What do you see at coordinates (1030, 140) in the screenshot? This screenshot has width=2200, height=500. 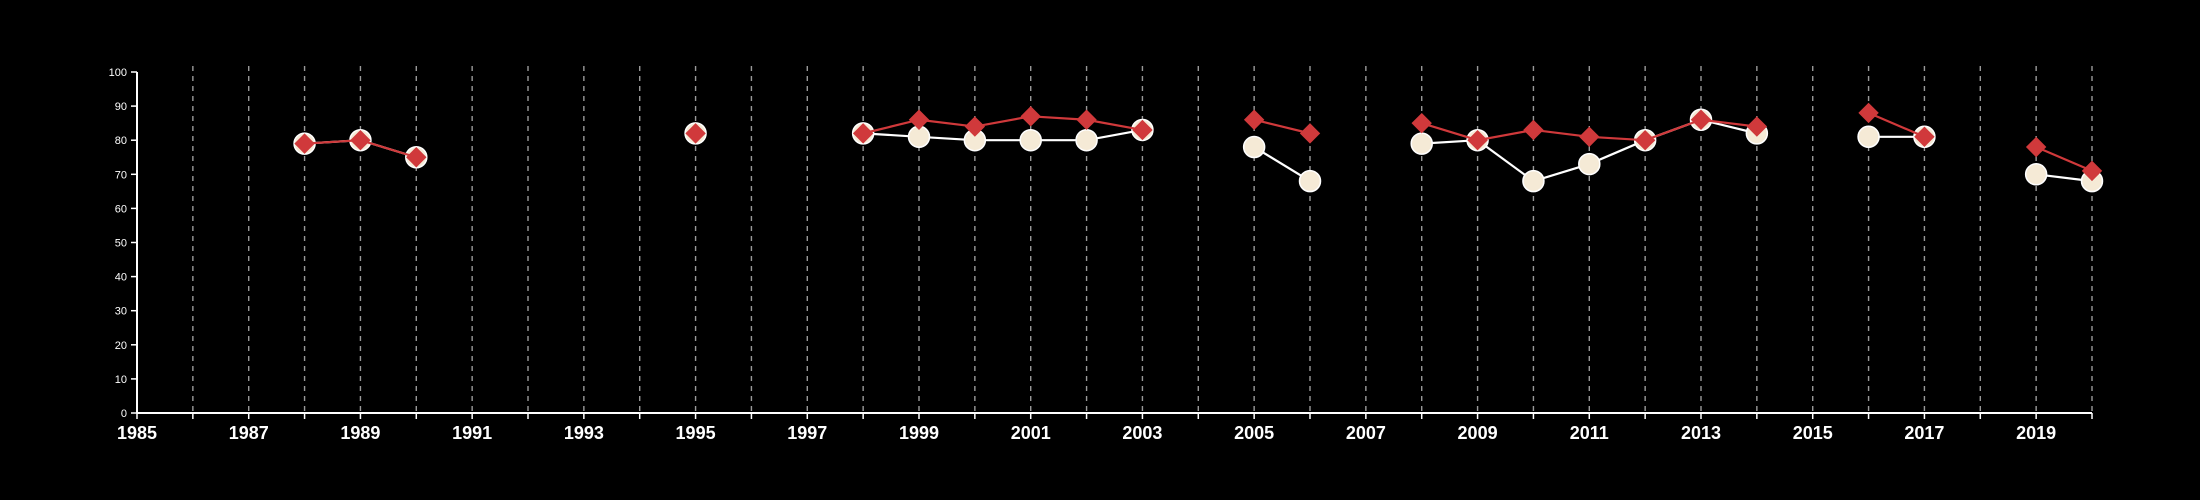 I see `series-1-point-2001` at bounding box center [1030, 140].